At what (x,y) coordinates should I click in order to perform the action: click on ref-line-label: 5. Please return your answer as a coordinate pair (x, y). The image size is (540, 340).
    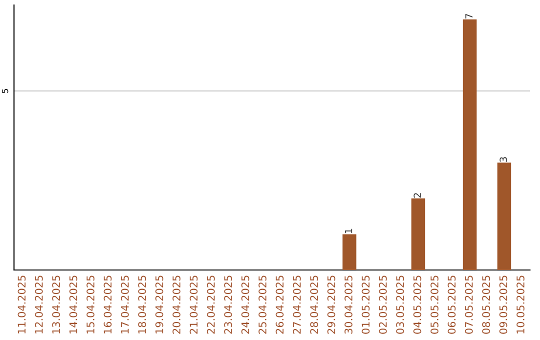
    Looking at the image, I should click on (5, 91).